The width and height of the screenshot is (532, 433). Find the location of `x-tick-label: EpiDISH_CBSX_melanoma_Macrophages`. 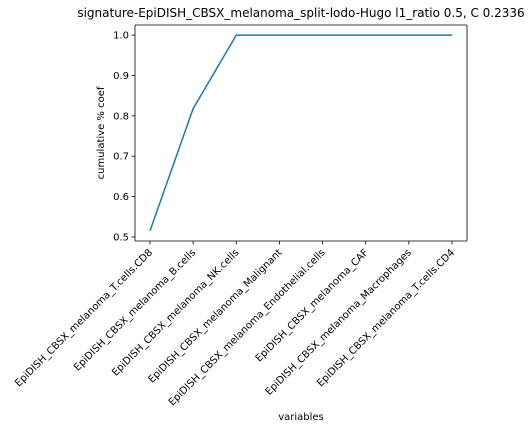

x-tick-label: EpiDISH_CBSX_melanoma_Macrophages is located at coordinates (339, 322).